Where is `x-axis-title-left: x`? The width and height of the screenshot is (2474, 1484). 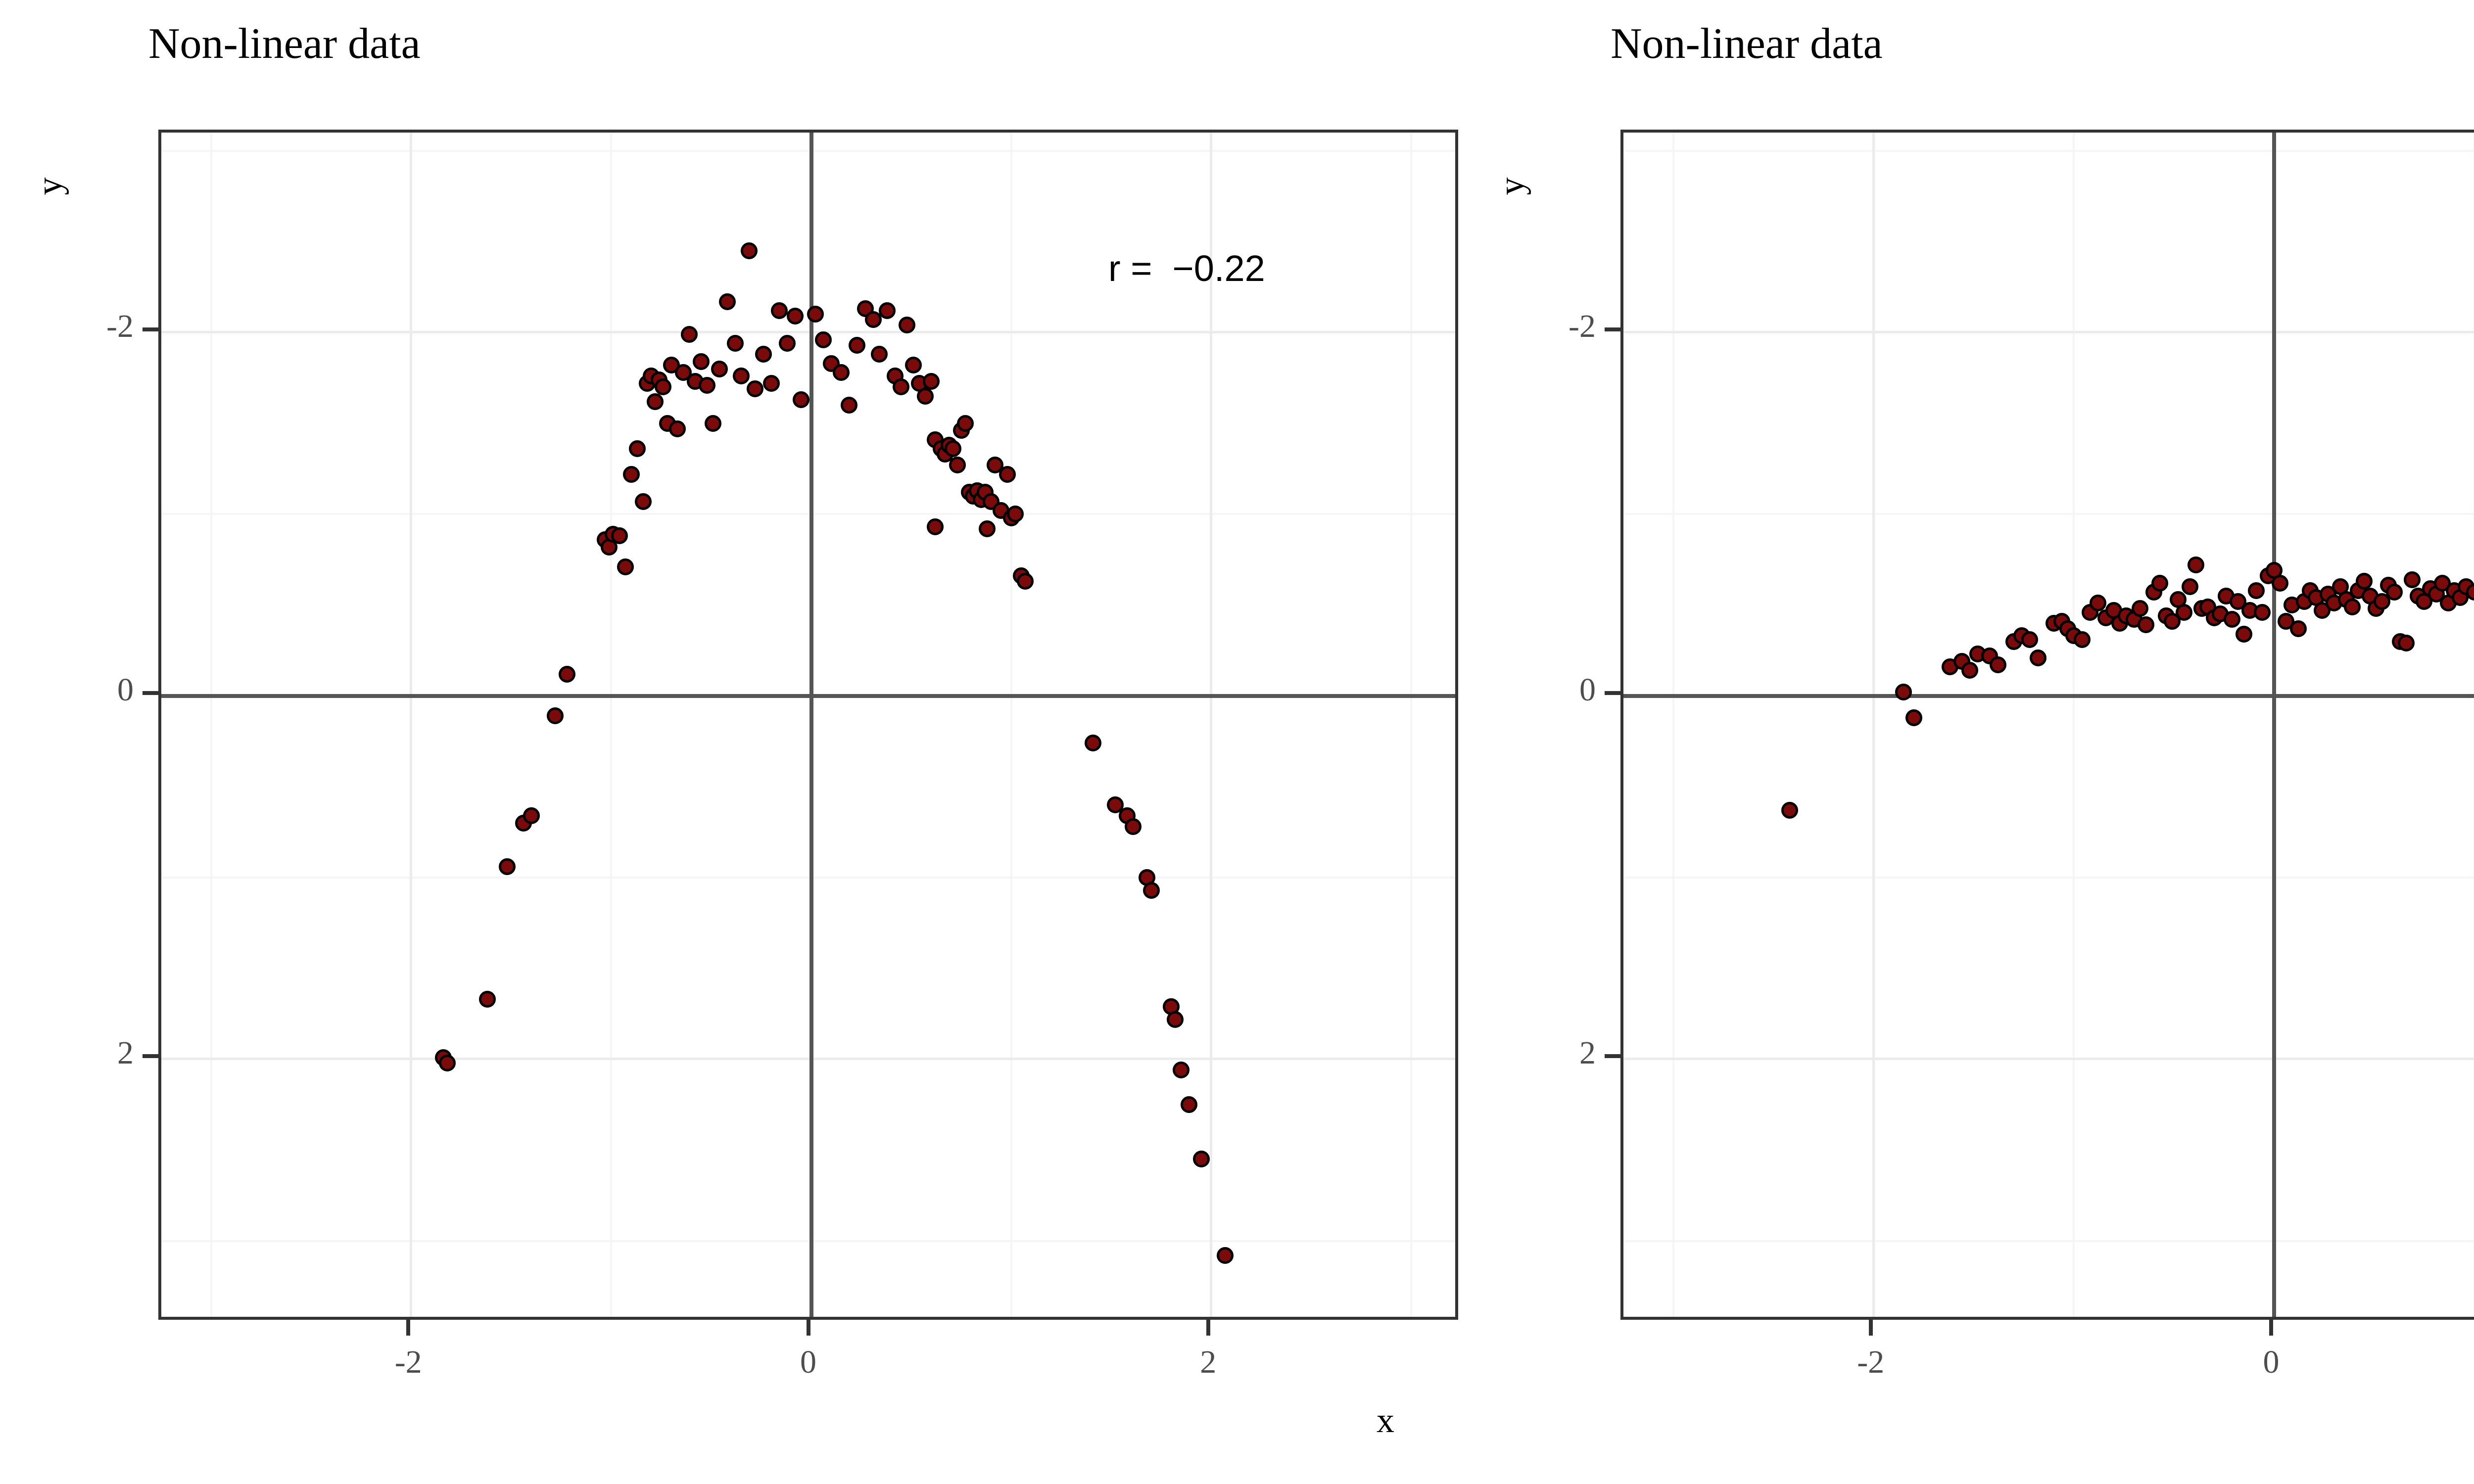
x-axis-title-left: x is located at coordinates (1386, 1420).